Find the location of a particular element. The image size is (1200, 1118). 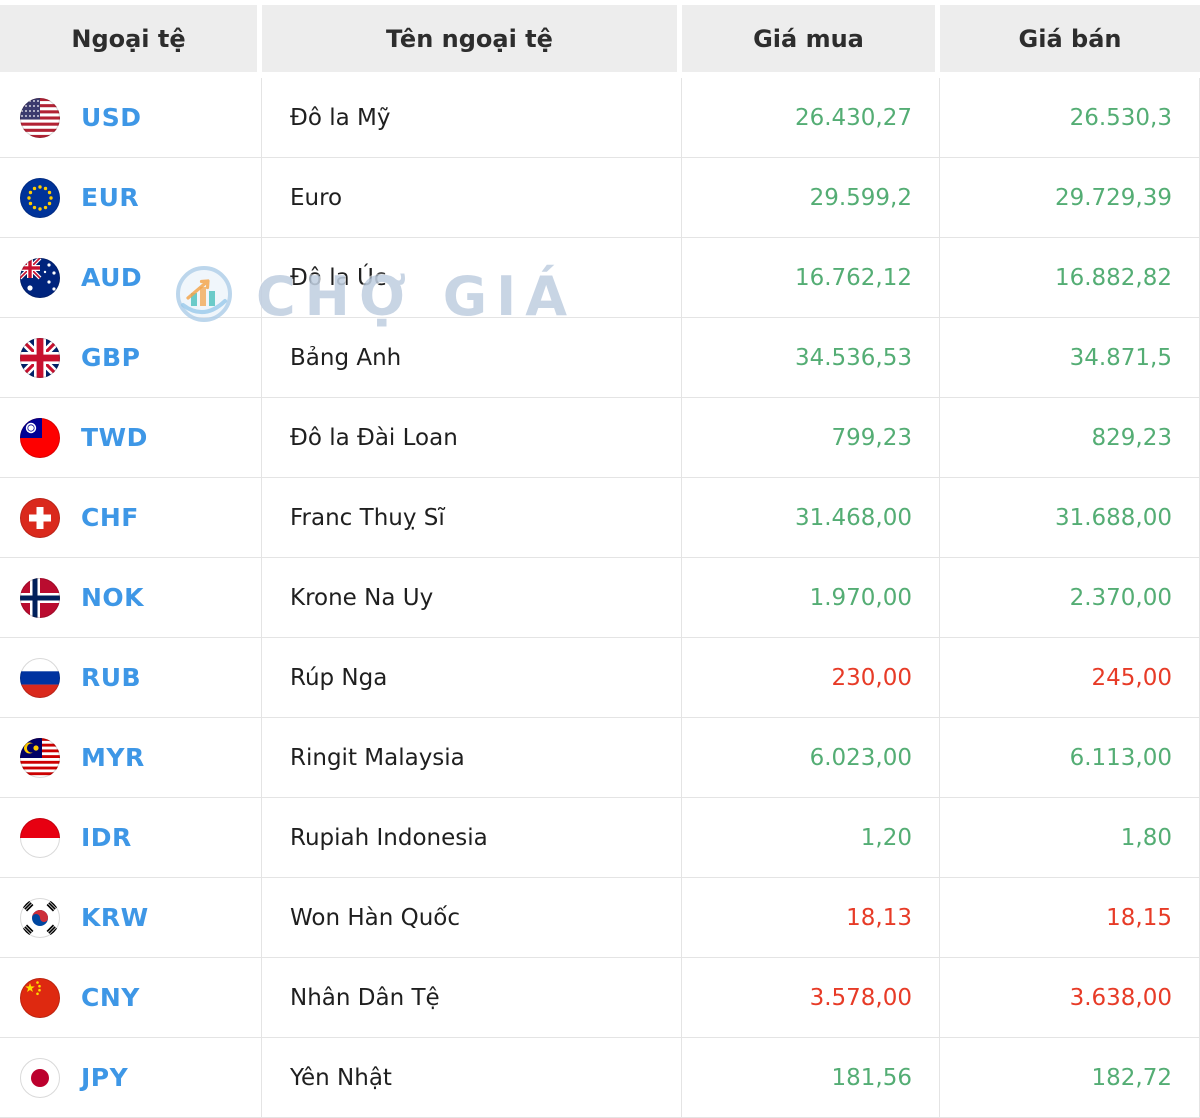

currency-cell: AUD is located at coordinates (131, 277).